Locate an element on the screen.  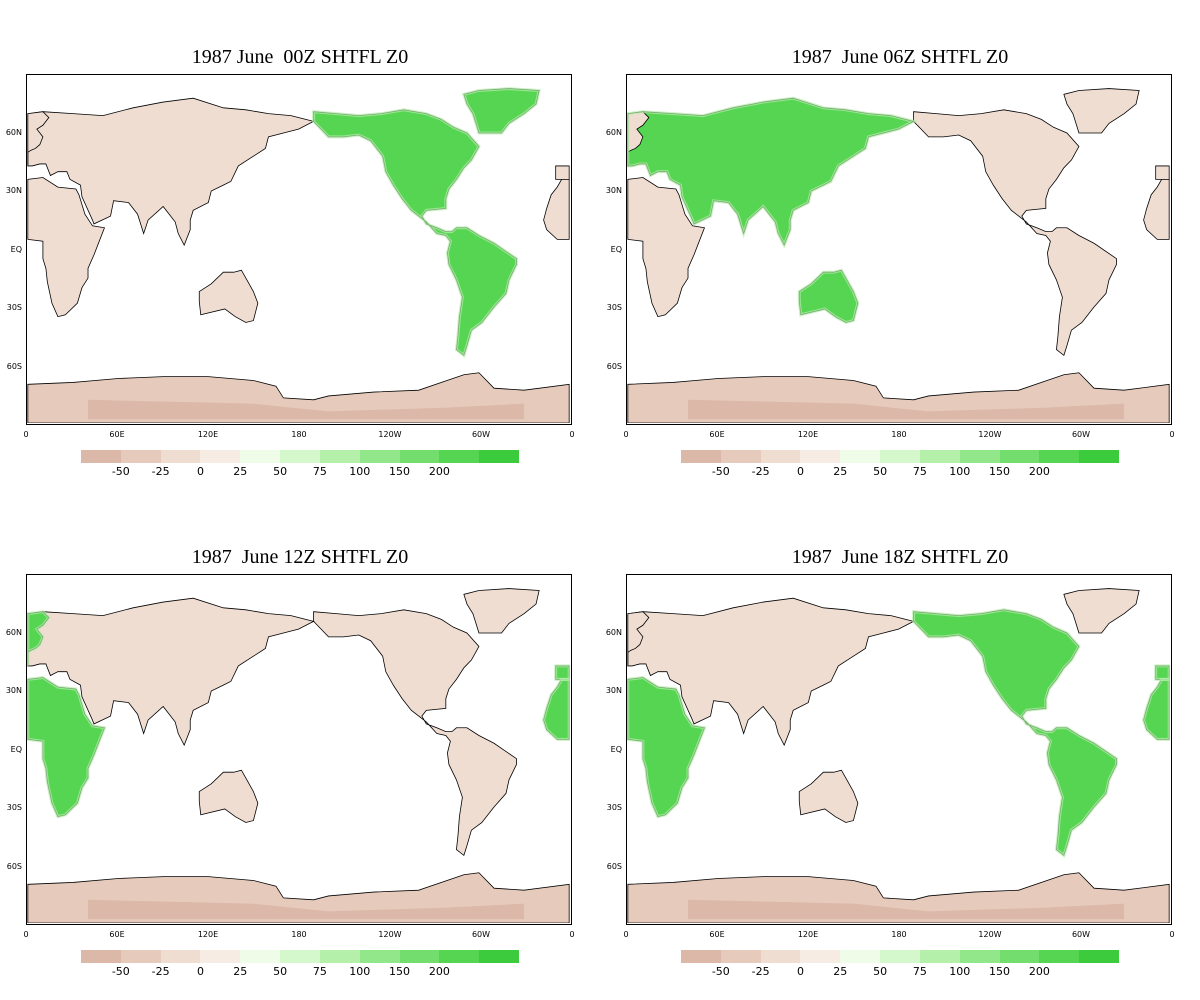
landmass-eurasia-w is located at coordinates (638, 638).